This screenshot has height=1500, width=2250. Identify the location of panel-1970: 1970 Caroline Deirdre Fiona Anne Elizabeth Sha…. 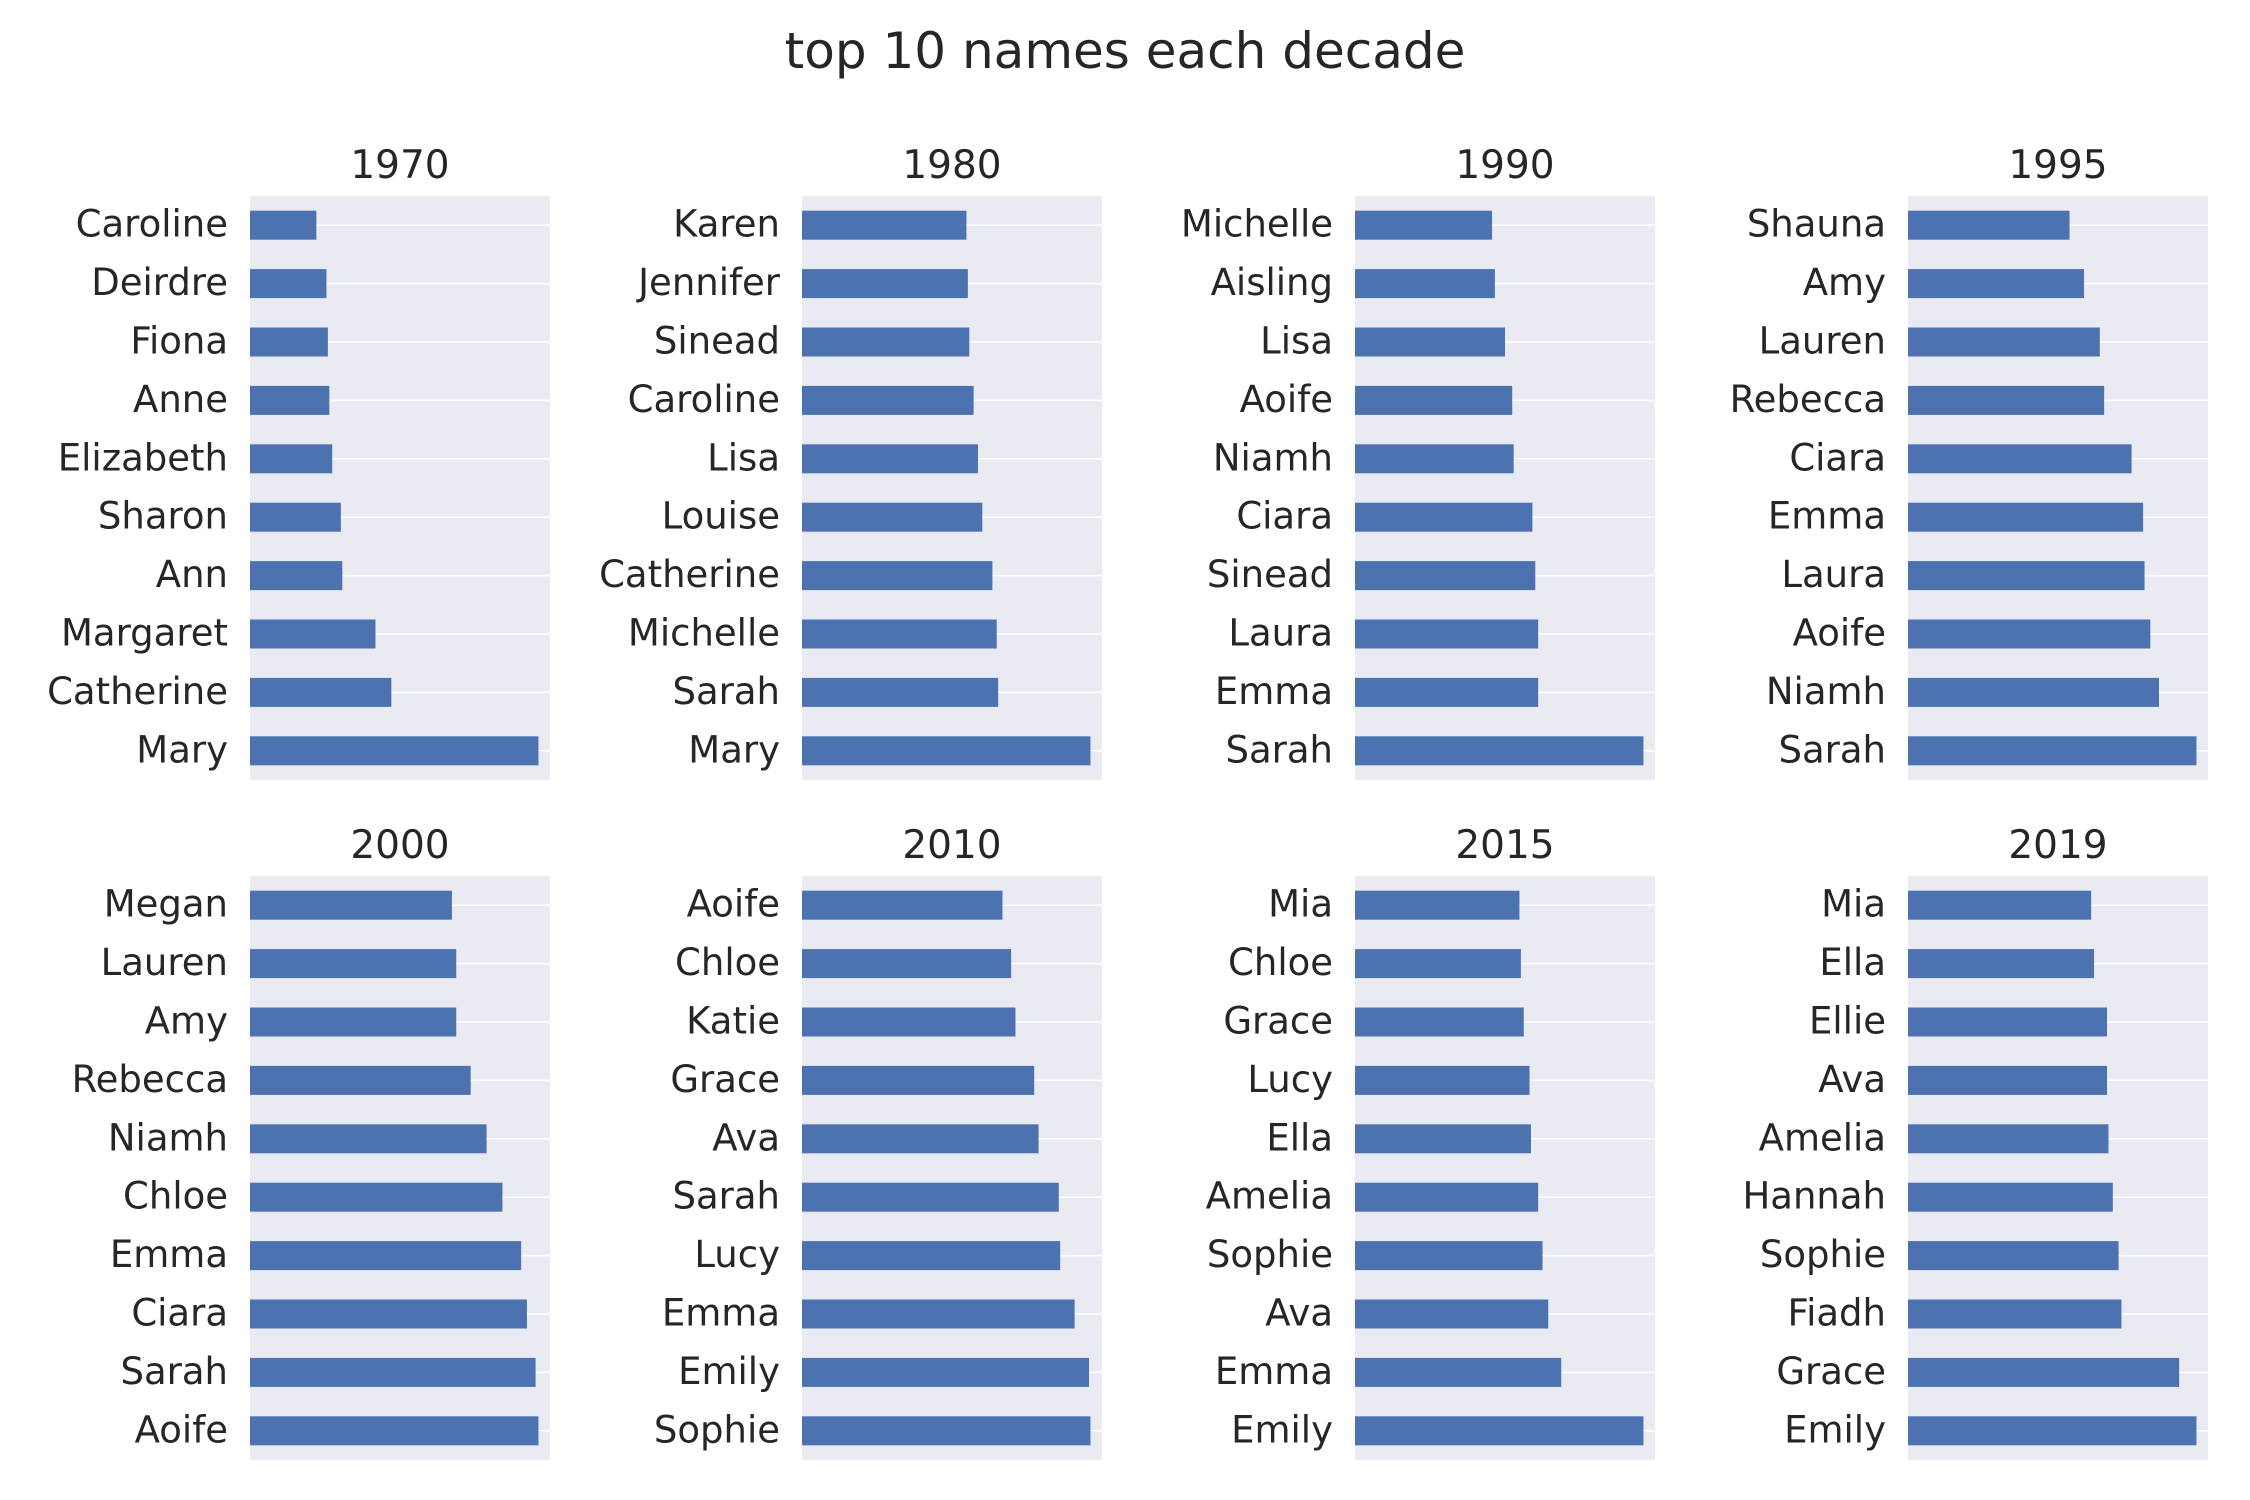
(298, 461).